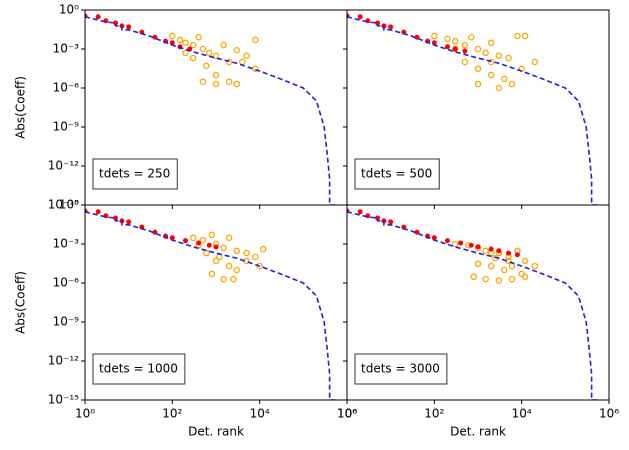 This screenshot has height=450, width=629. What do you see at coordinates (69, 205) in the screenshot?
I see `y-tick-label: 10⁰` at bounding box center [69, 205].